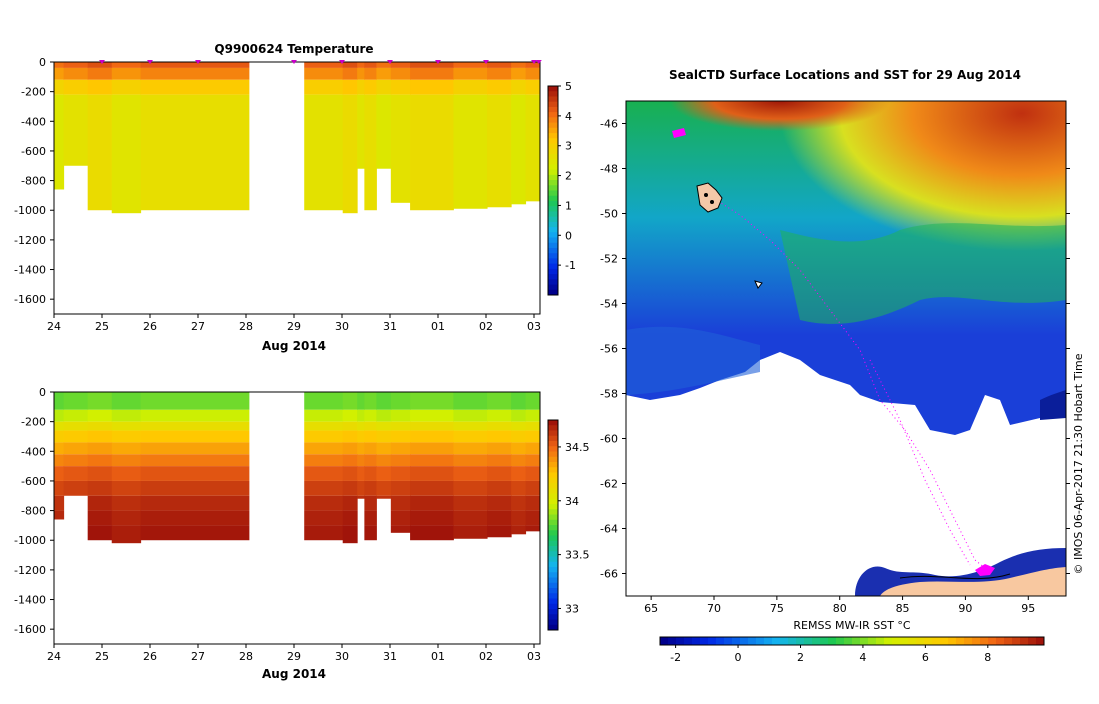 The height and width of the screenshot is (704, 1099). What do you see at coordinates (568, 525) in the screenshot?
I see `salinity-colorbar: 34.5 34 33.5 33` at bounding box center [568, 525].